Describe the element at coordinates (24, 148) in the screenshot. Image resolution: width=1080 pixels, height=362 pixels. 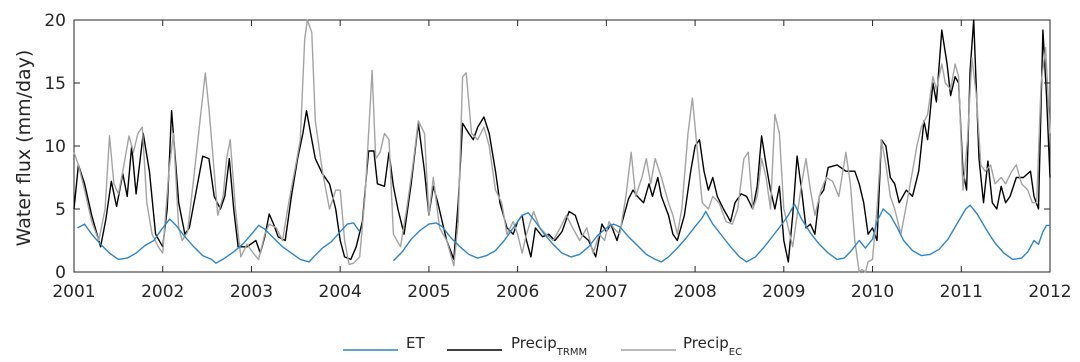
I see `y-axis-title: Water flux (mm/day)` at that location.